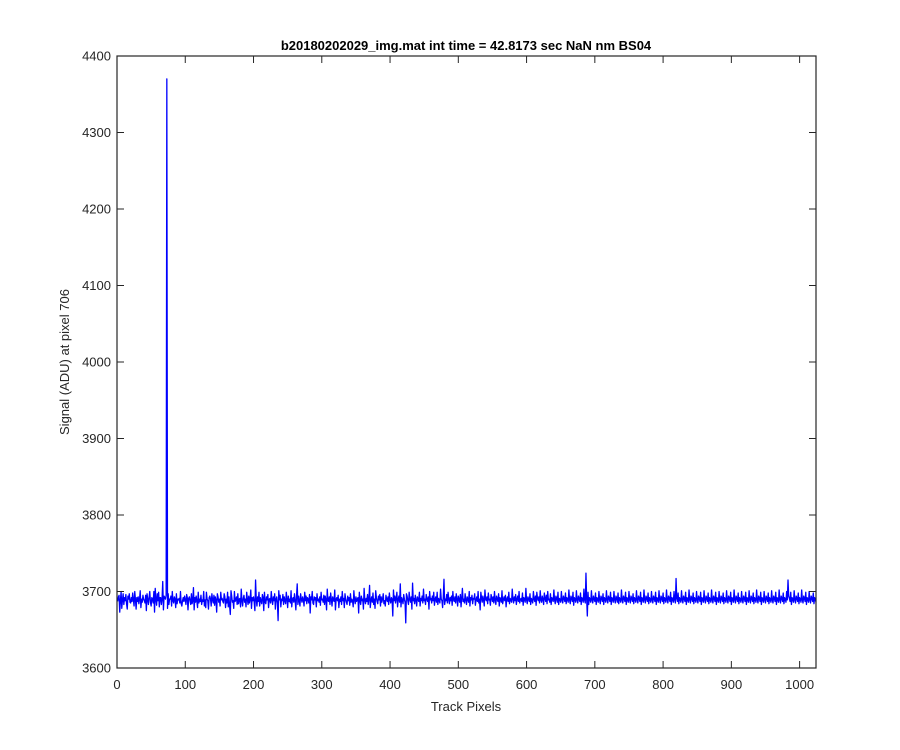 Image resolution: width=900 pixels, height=750 pixels. What do you see at coordinates (116, 684) in the screenshot?
I see `x-tick-label: 0` at bounding box center [116, 684].